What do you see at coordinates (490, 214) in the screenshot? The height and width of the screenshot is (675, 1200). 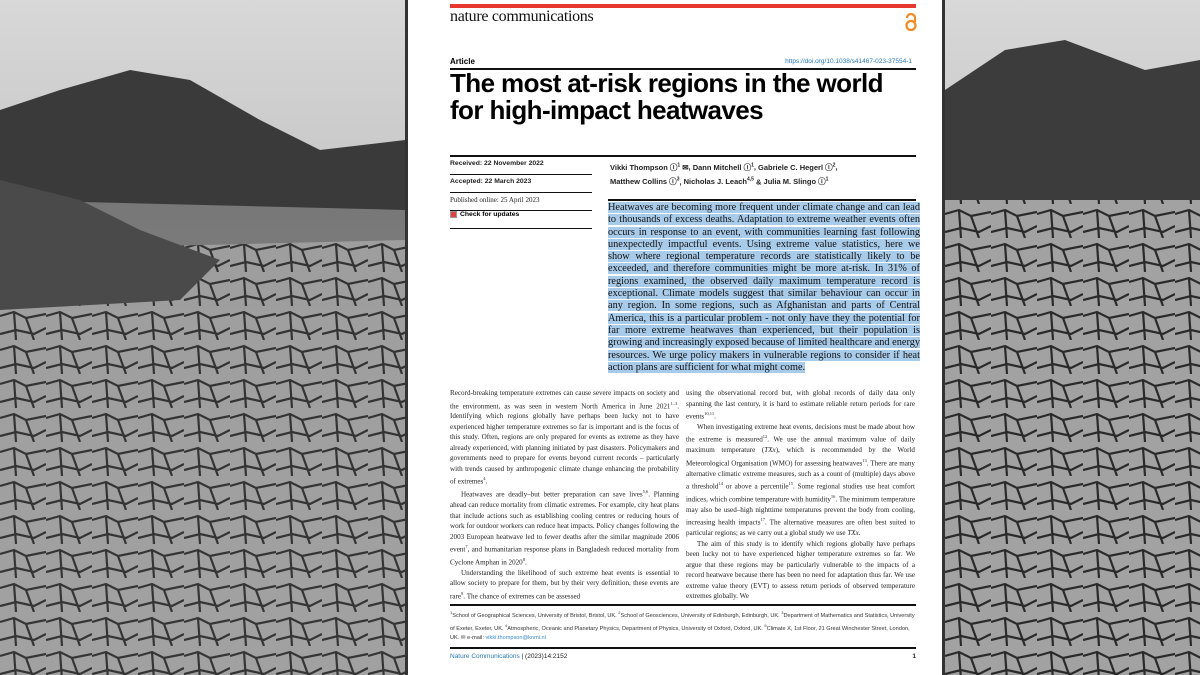 I see `check-updates-label: Check for updates` at bounding box center [490, 214].